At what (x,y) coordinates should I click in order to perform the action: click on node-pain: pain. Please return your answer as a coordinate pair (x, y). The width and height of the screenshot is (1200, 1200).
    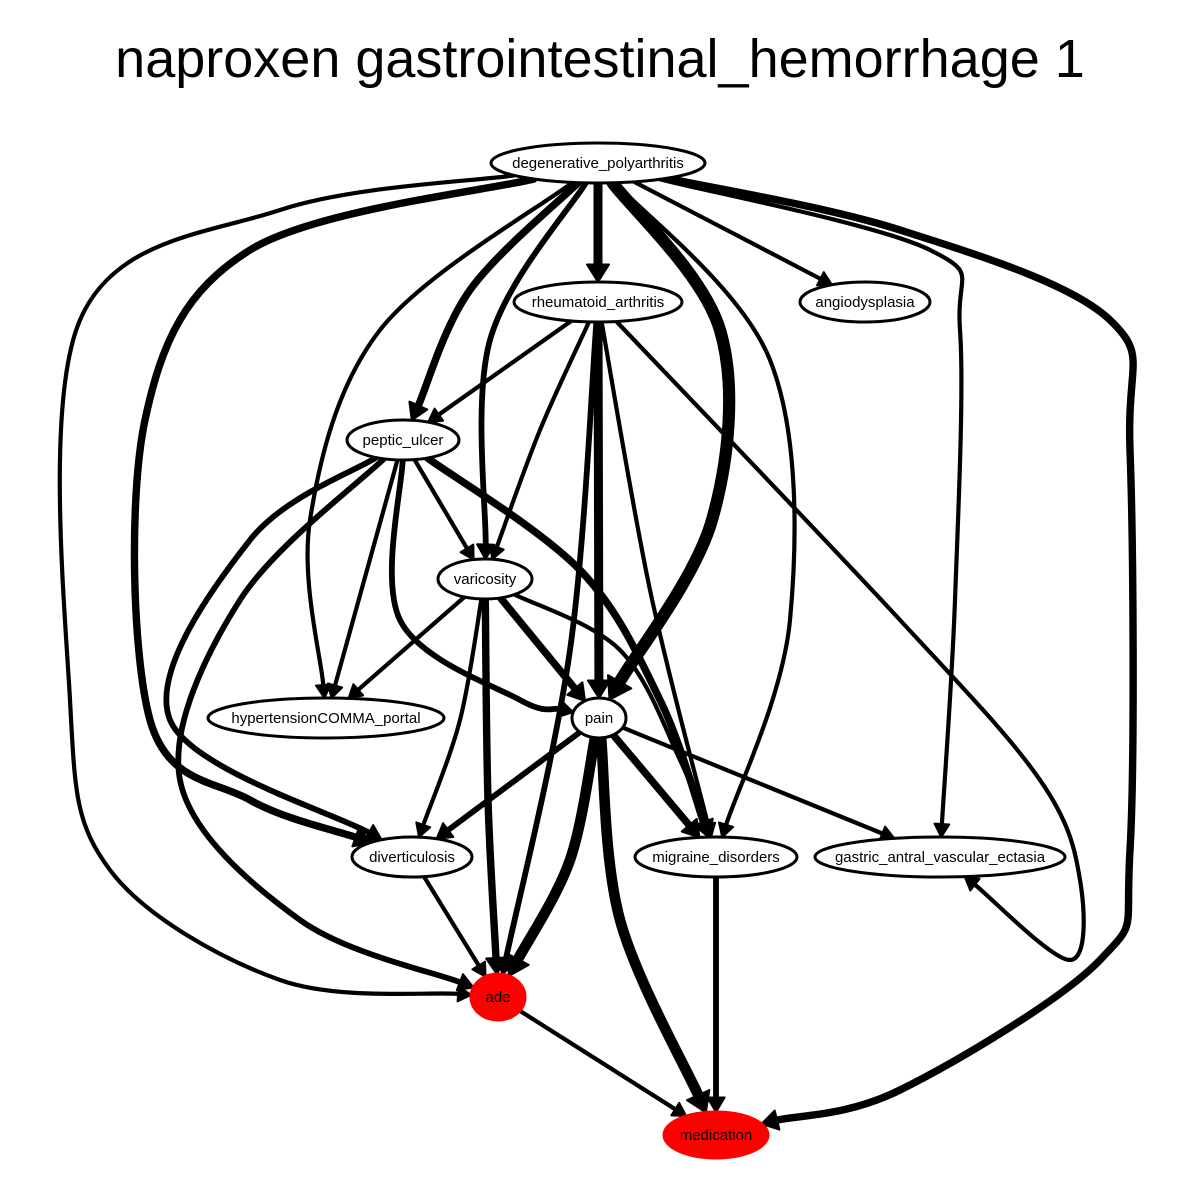
    Looking at the image, I should click on (599, 718).